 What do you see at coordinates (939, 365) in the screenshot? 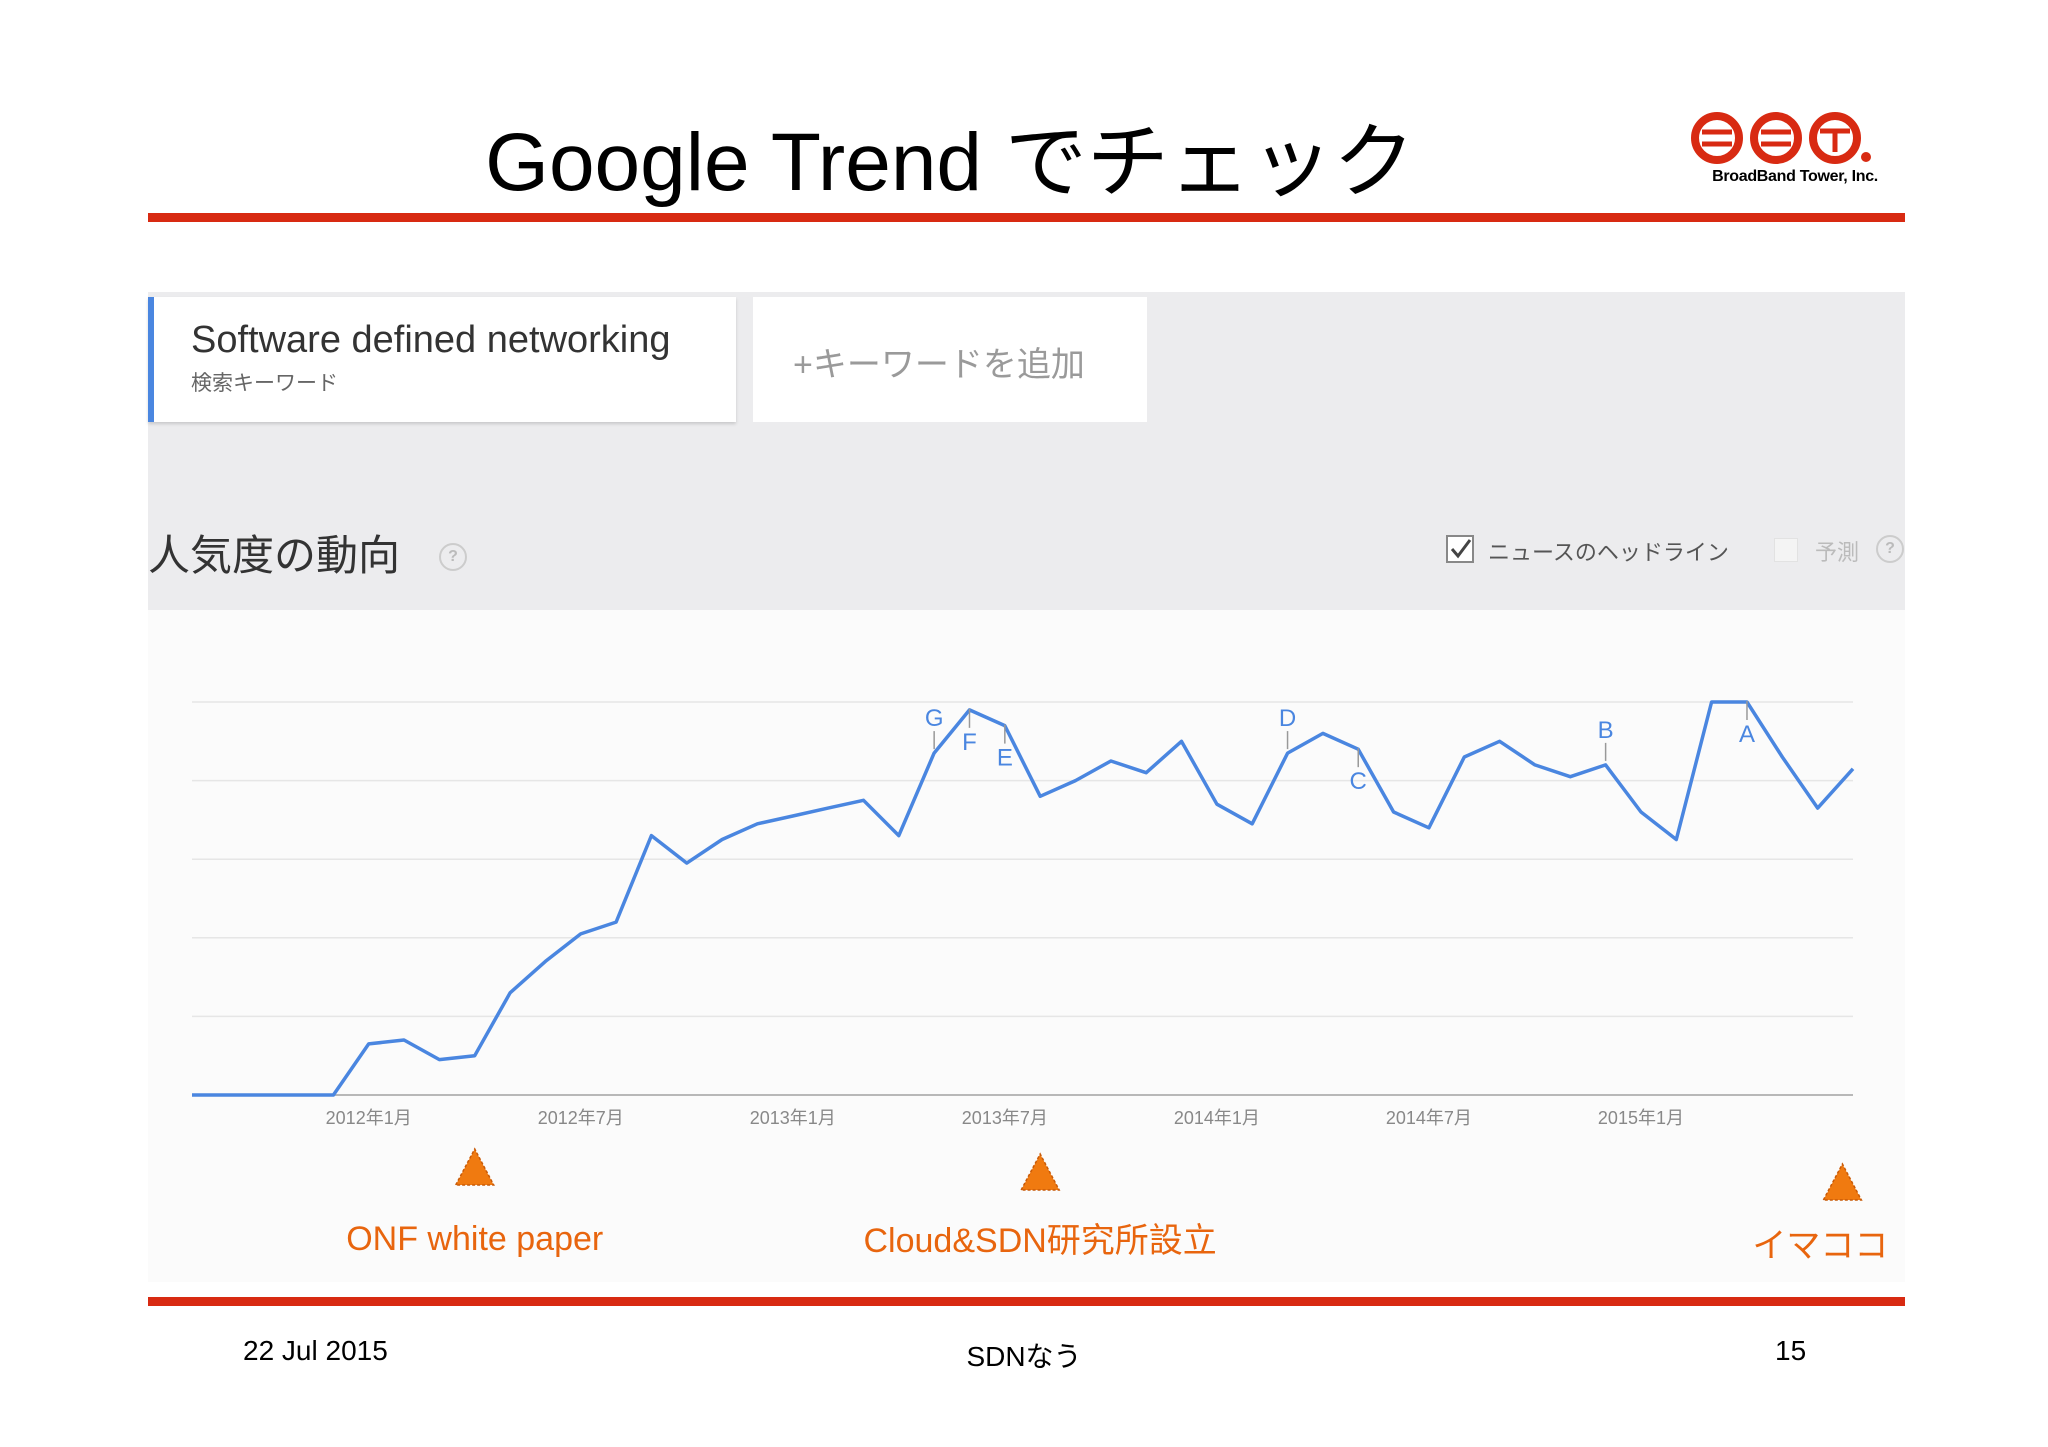
I see `add-keyword-label: +キーワードを追加` at bounding box center [939, 365].